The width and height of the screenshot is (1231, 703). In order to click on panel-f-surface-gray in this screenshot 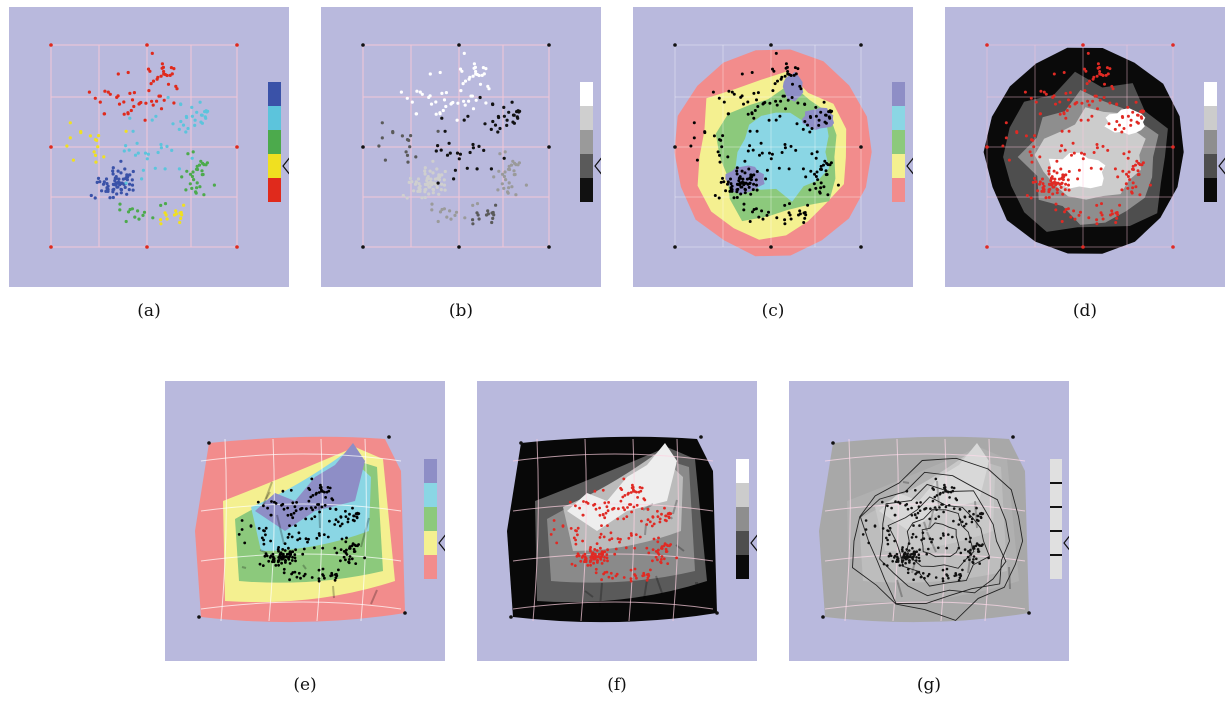, I will do `click(617, 521)`.